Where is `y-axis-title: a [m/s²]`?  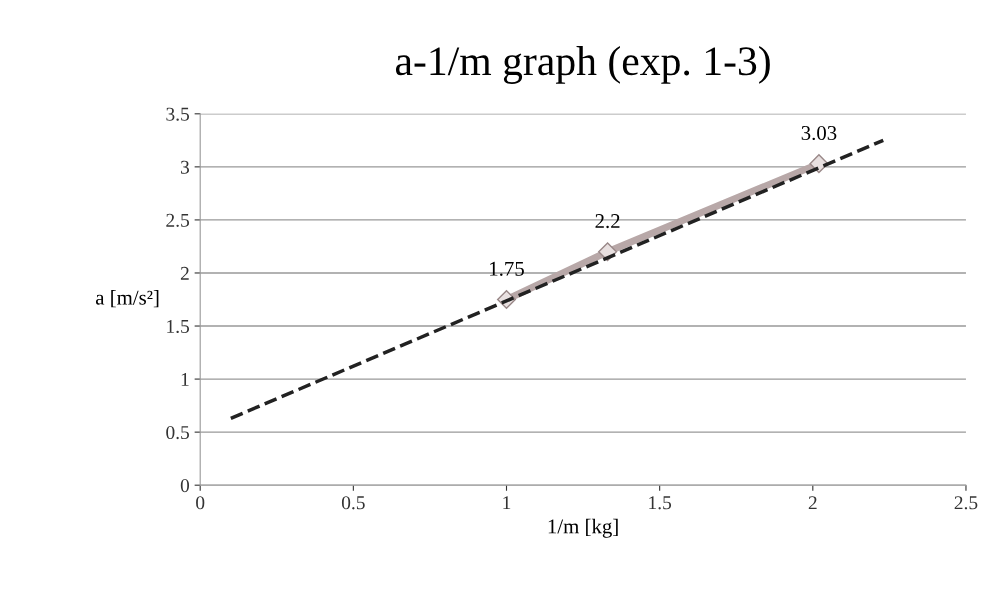 y-axis-title: a [m/s²] is located at coordinates (127, 299).